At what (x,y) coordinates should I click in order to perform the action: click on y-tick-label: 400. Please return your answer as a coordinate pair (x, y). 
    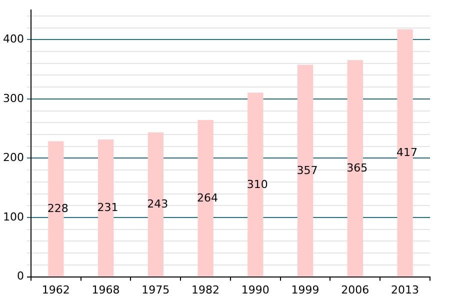
    Looking at the image, I should click on (13, 39).